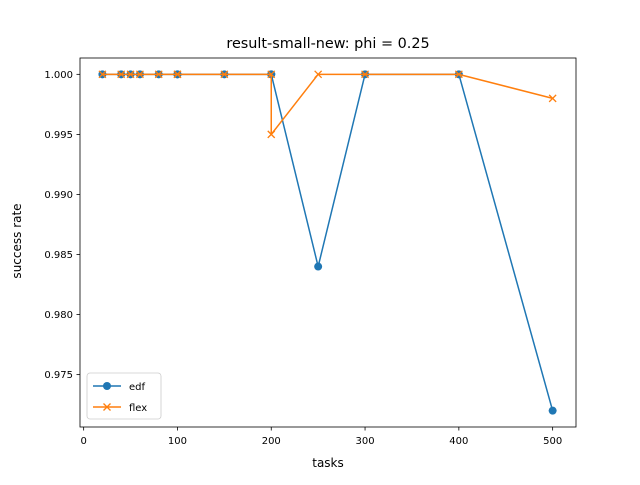  Describe the element at coordinates (458, 441) in the screenshot. I see `x-tick-label: 400` at that location.